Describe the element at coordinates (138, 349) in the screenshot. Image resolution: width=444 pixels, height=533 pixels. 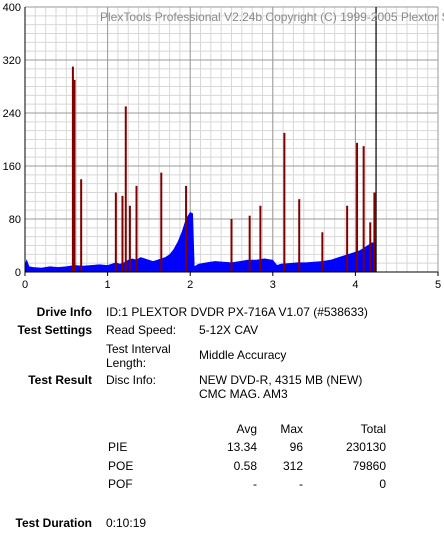
I see `interval-label-line1: Test Interval` at that location.